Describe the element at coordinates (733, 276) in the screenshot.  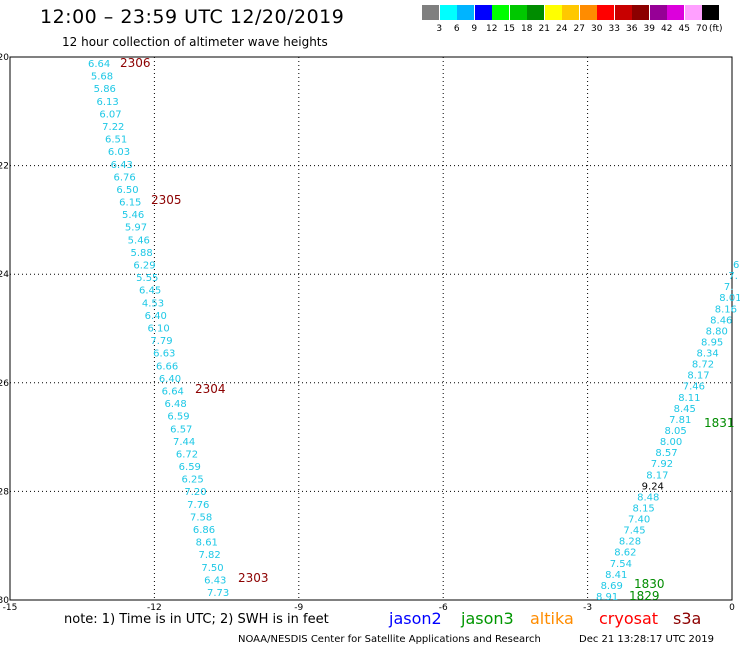
I see `swh-value-label: 7.` at that location.